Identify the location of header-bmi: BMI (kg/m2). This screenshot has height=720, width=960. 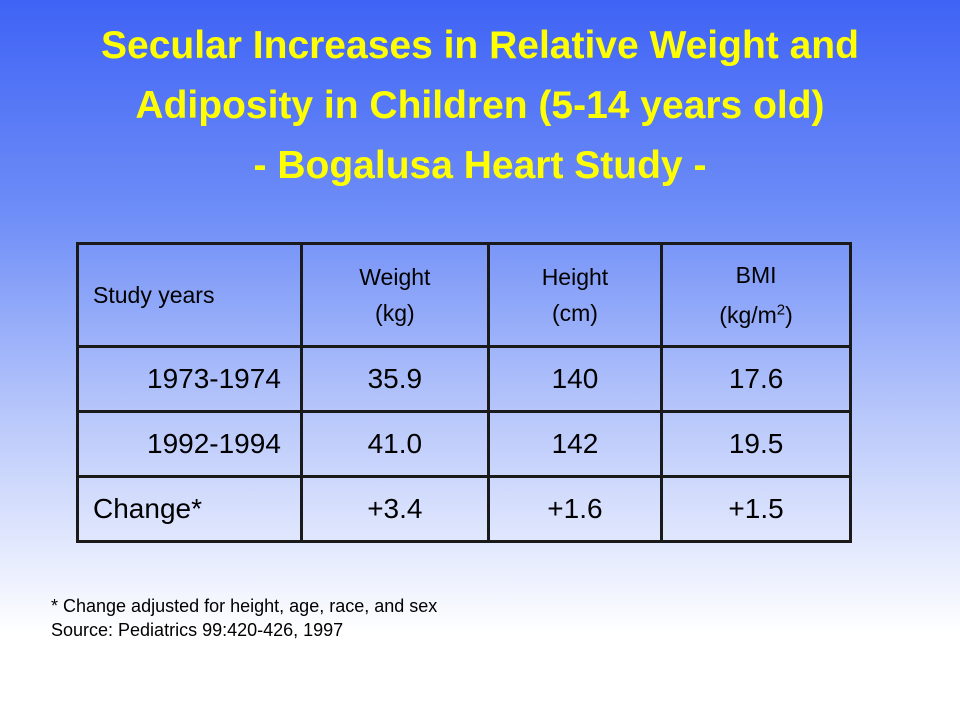
(756, 295).